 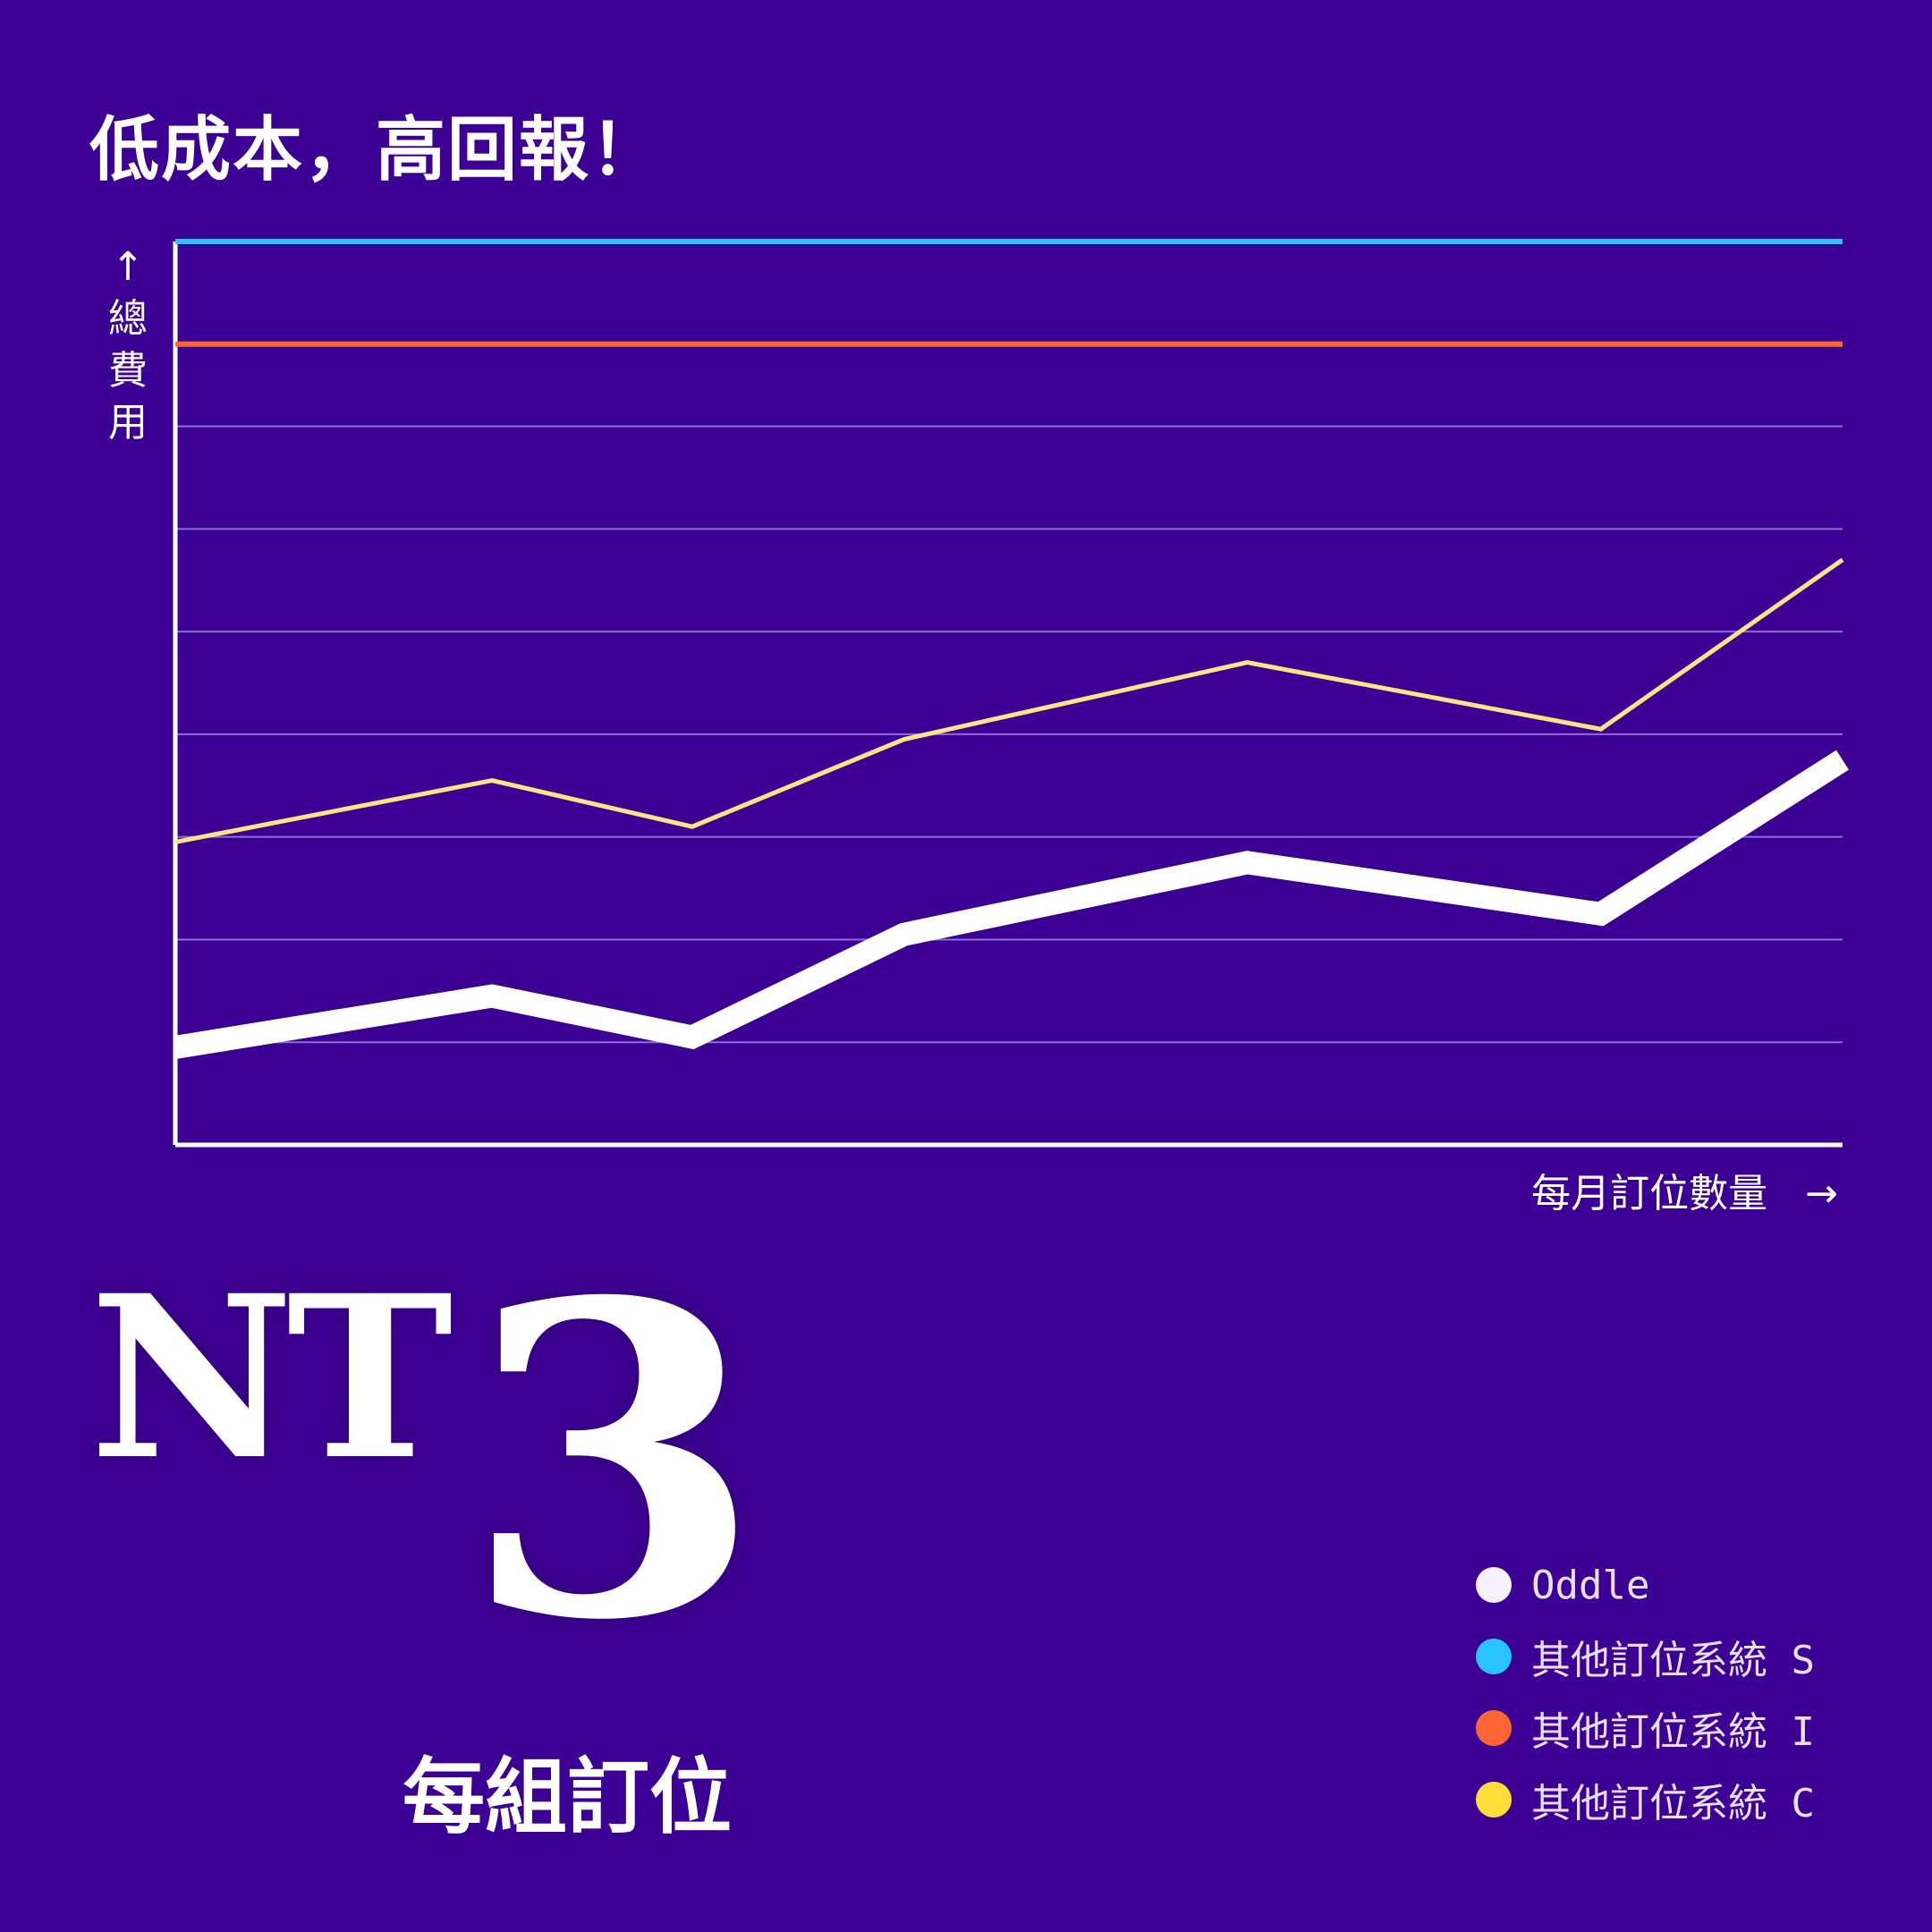 I want to click on x-axis-label-text: 每月訂位數量, so click(x=1649, y=1193).